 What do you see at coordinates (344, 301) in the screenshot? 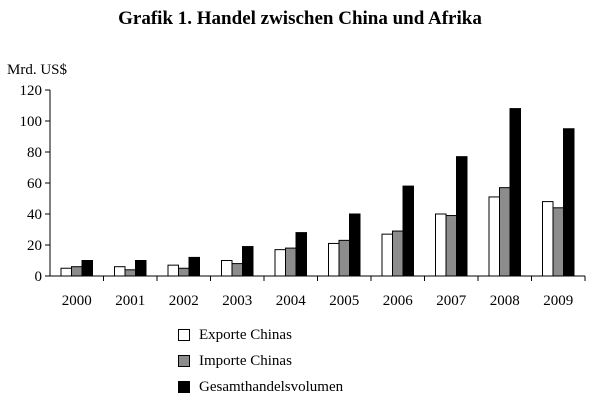
I see `x-tick-label: 2005` at bounding box center [344, 301].